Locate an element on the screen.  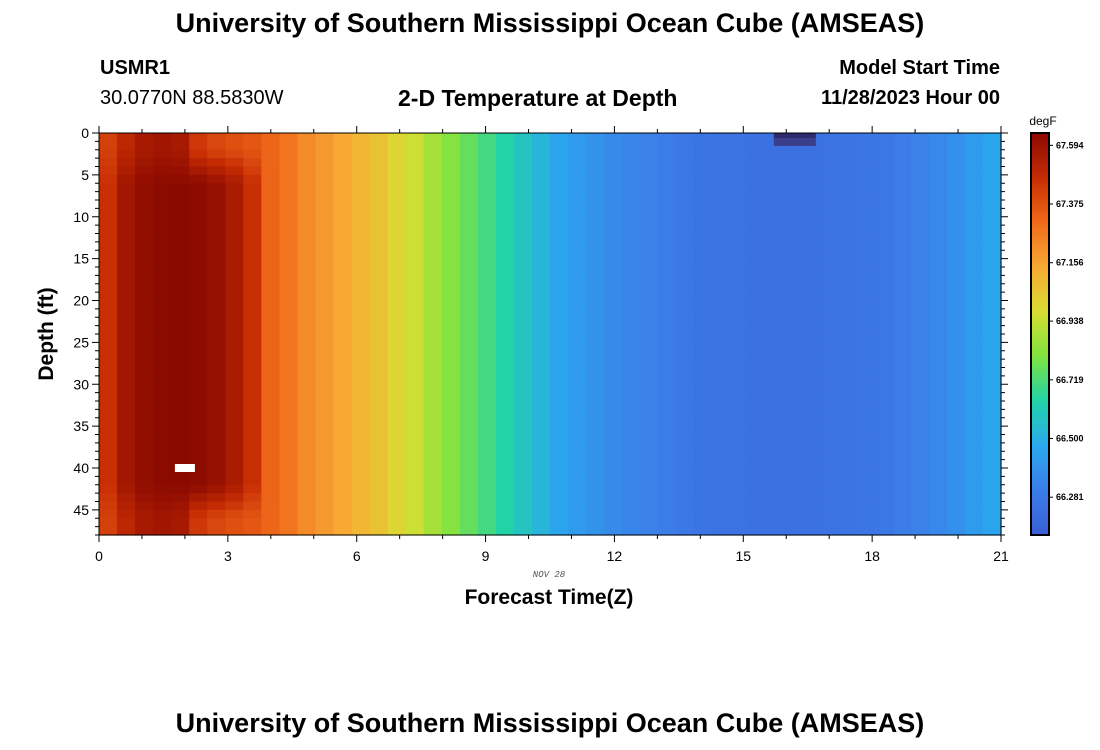
model-start-value: 11/28/2023 Hour 00 is located at coordinates (910, 98).